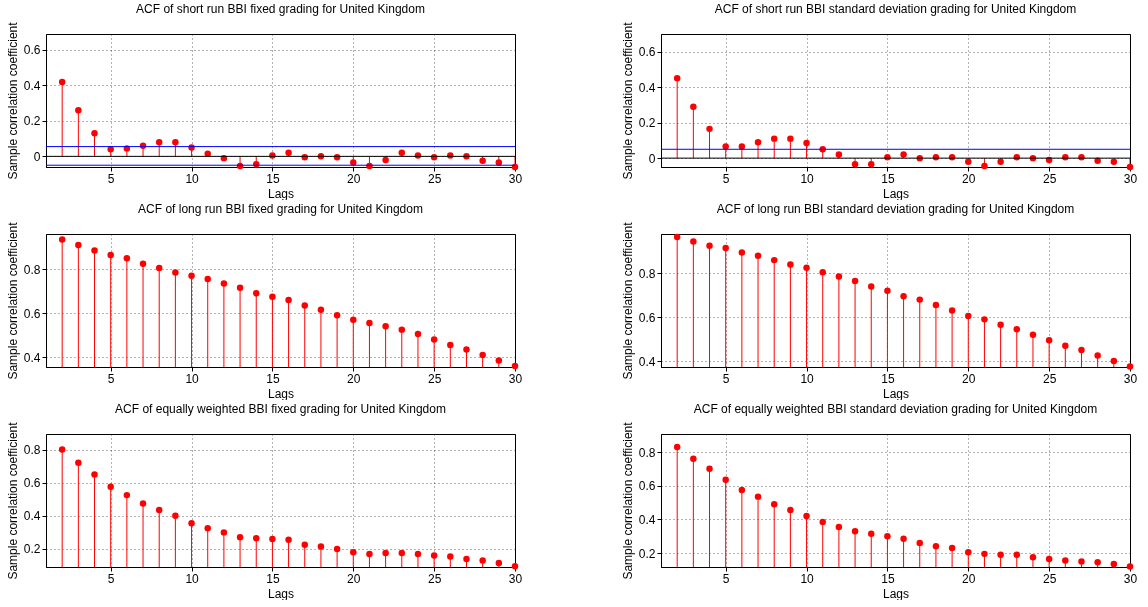  Describe the element at coordinates (895, 8) in the screenshot. I see `chart-title: ACF of short run BBI standard deviation grading for United Kingdom` at that location.